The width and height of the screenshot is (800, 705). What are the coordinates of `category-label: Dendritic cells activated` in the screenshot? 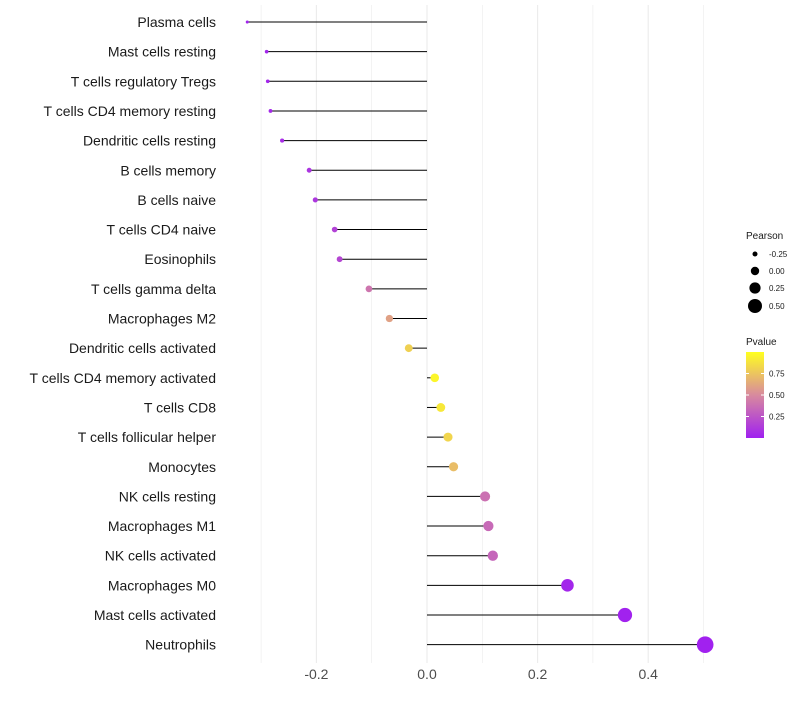 It's located at (142, 348).